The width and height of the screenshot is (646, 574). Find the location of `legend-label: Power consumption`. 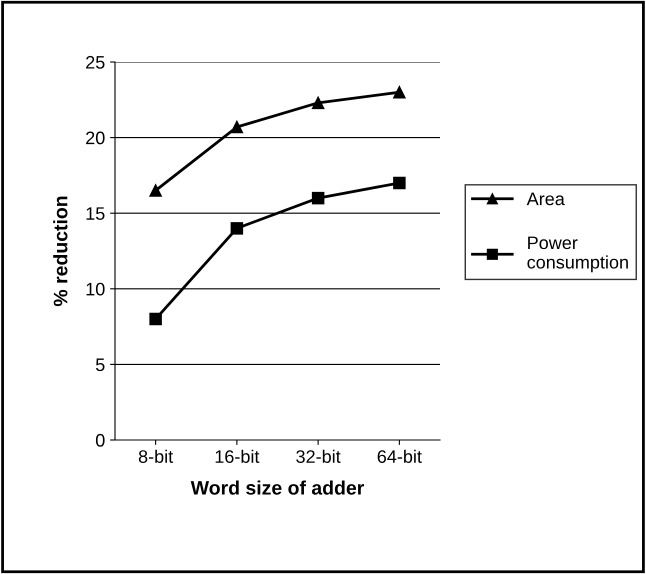

legend-label: Power consumption is located at coordinates (577, 254).